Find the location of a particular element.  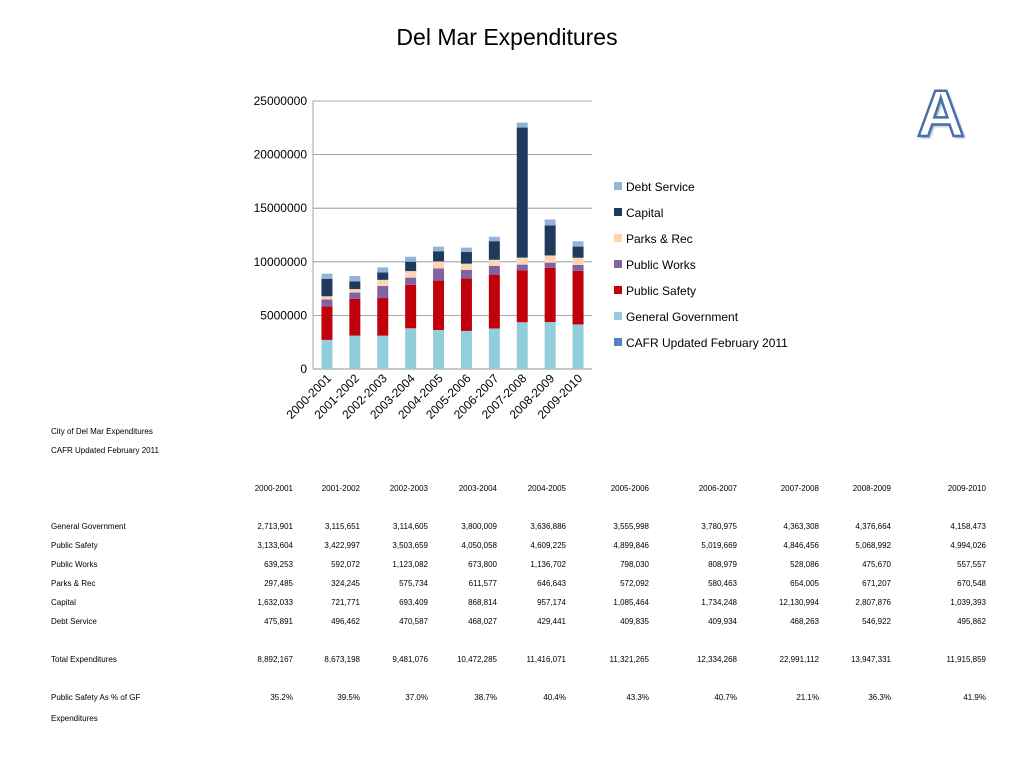

table-cell: 3,636,886 is located at coordinates (548, 526).